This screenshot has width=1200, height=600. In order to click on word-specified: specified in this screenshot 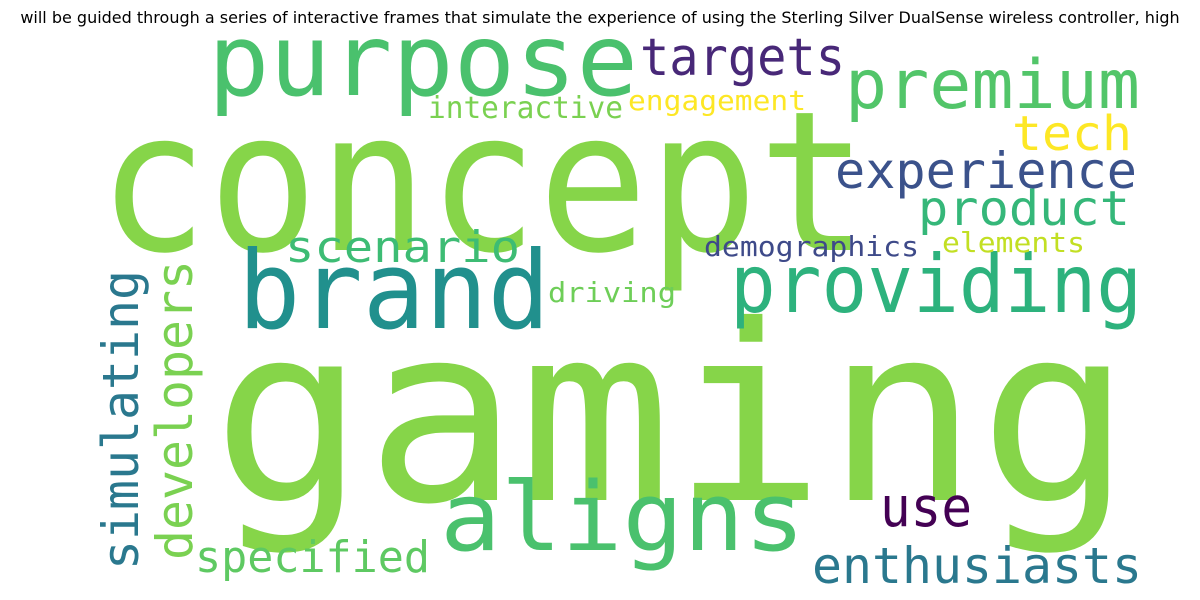, I will do `click(312, 557)`.